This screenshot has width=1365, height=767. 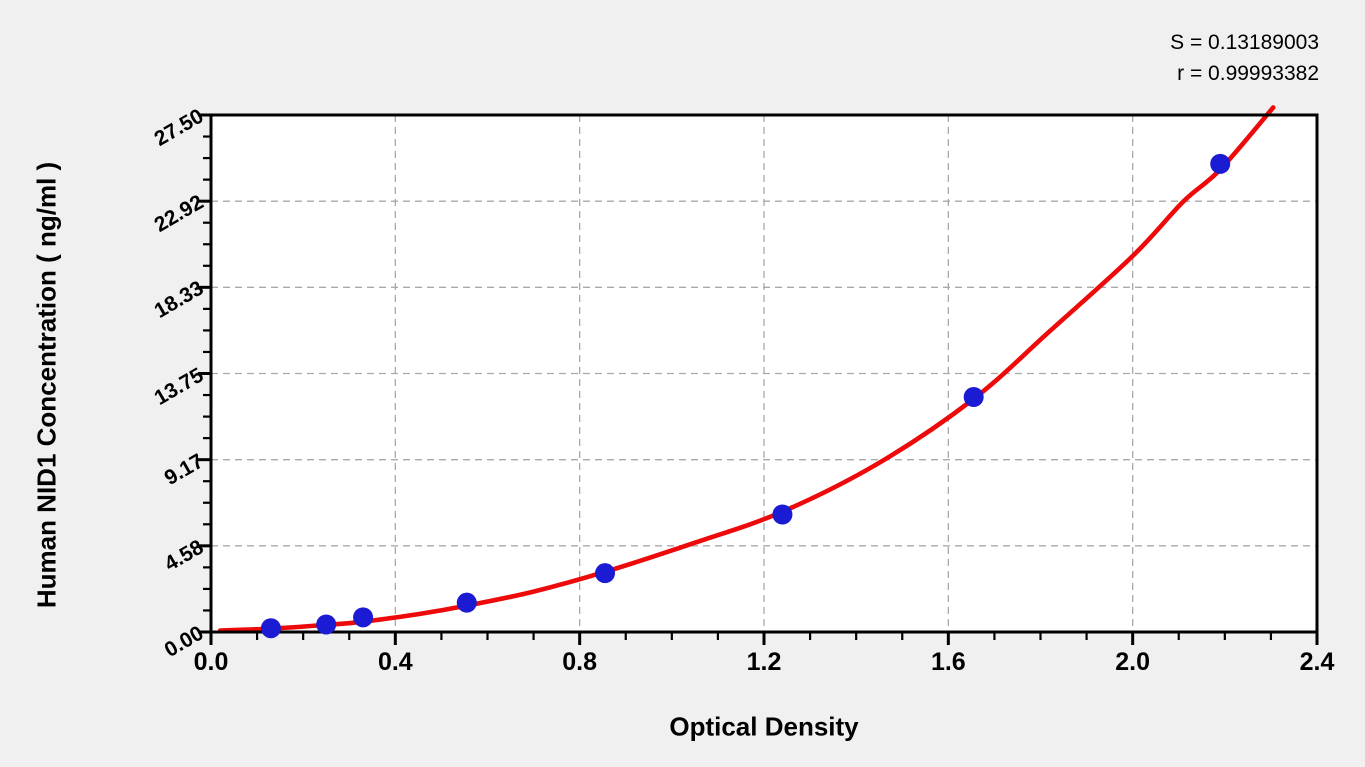 What do you see at coordinates (1248, 73) in the screenshot?
I see `stat-r-value: r = 0.99993382` at bounding box center [1248, 73].